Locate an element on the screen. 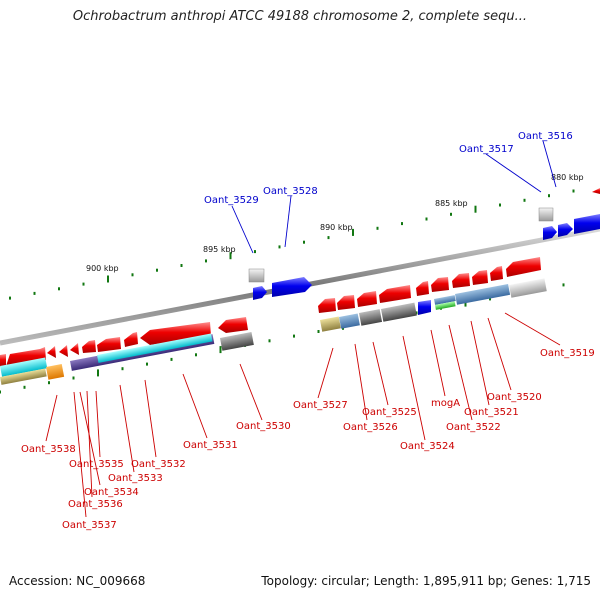 The height and width of the screenshot is (600, 600). label-oant-3534: Oant_3534 is located at coordinates (111, 492).